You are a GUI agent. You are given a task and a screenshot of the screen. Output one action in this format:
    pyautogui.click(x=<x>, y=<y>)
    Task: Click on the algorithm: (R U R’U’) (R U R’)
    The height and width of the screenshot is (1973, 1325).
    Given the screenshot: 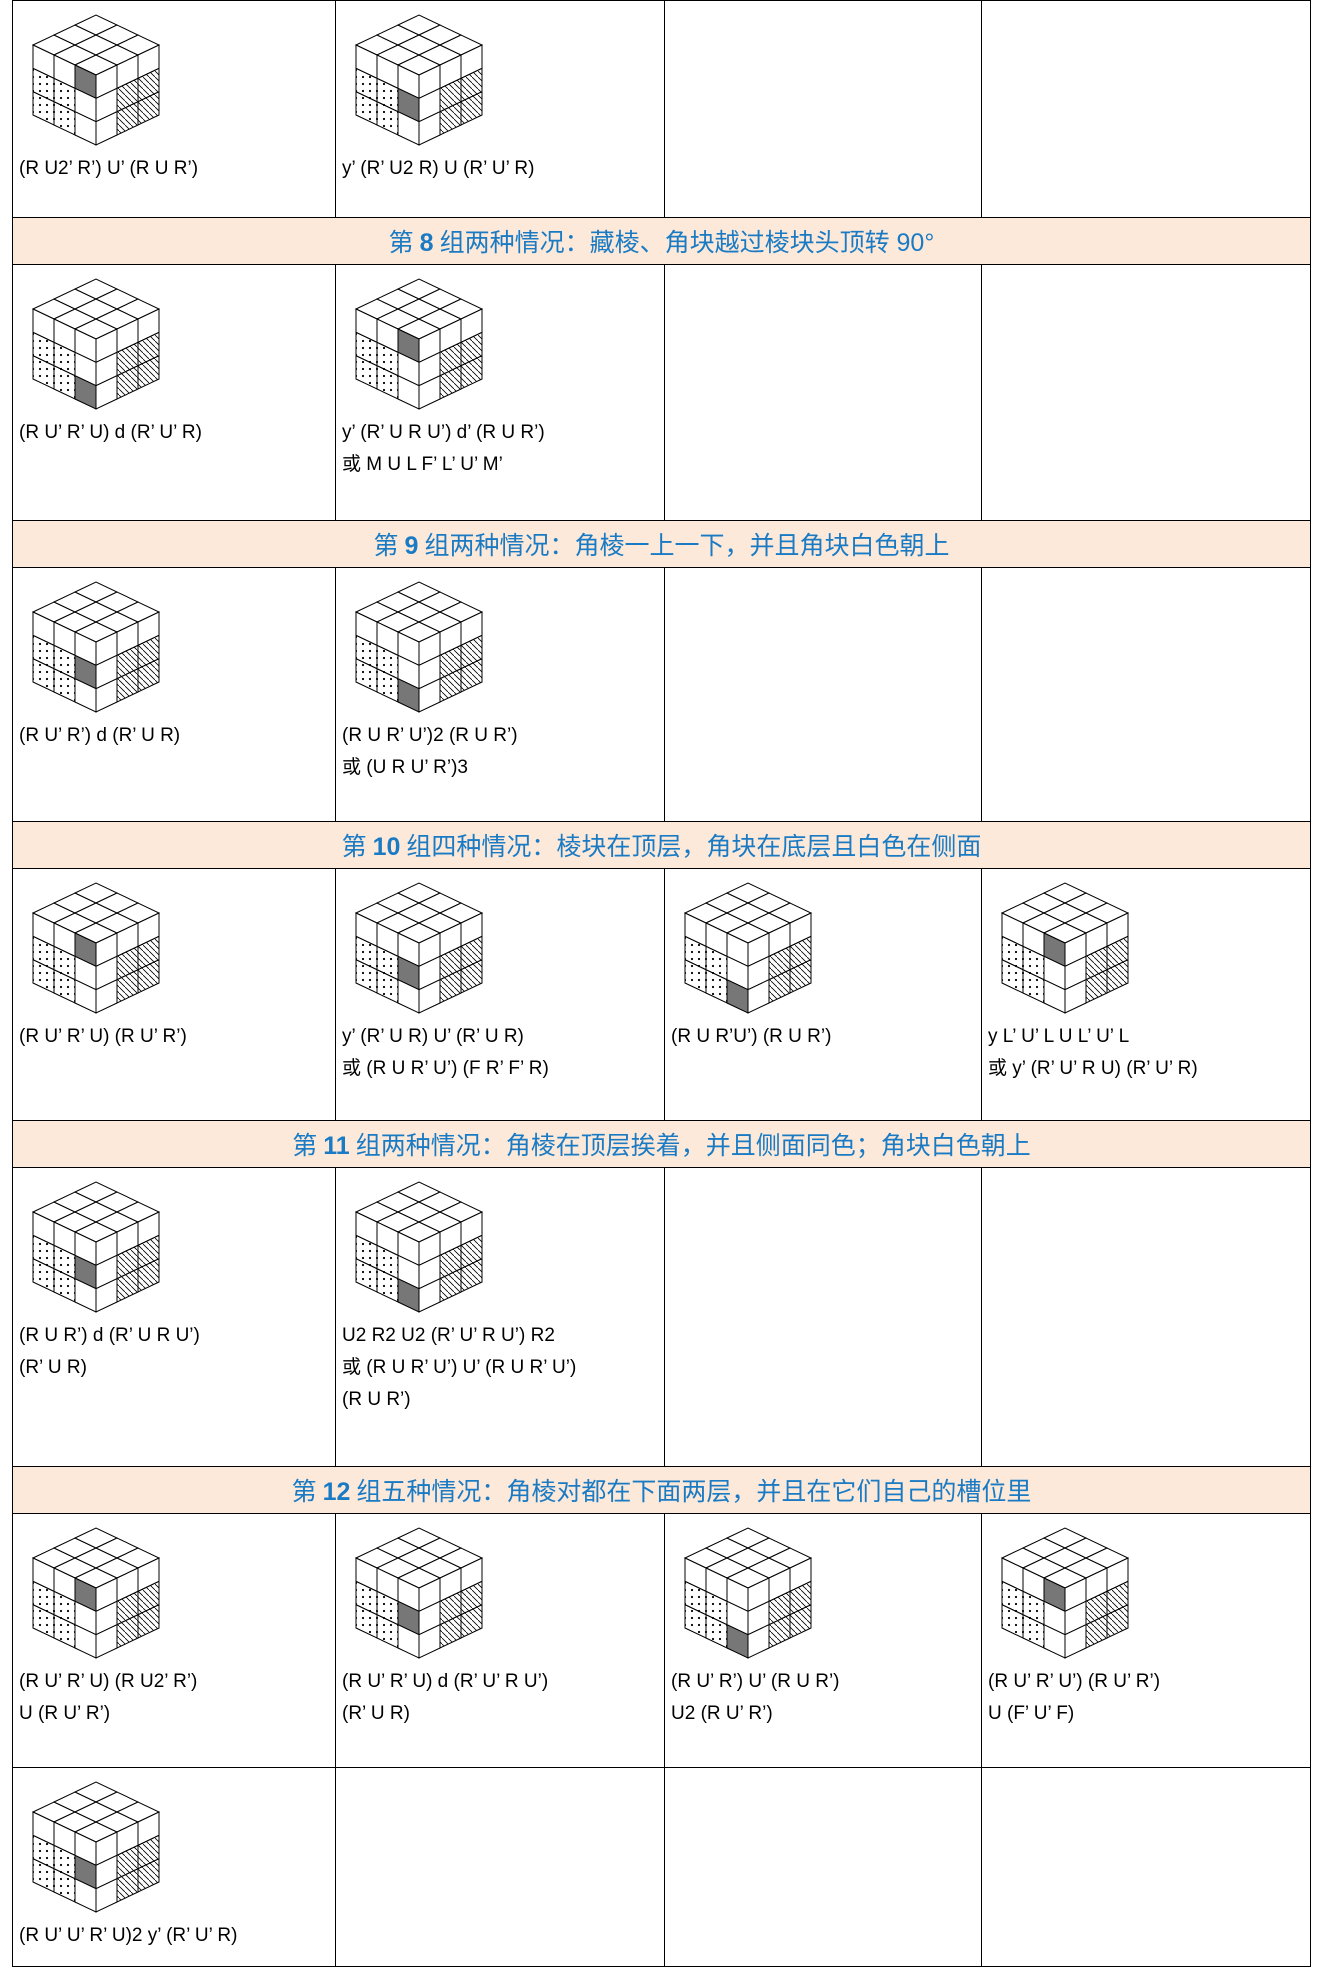 What is the action you would take?
    pyautogui.click(x=751, y=1036)
    